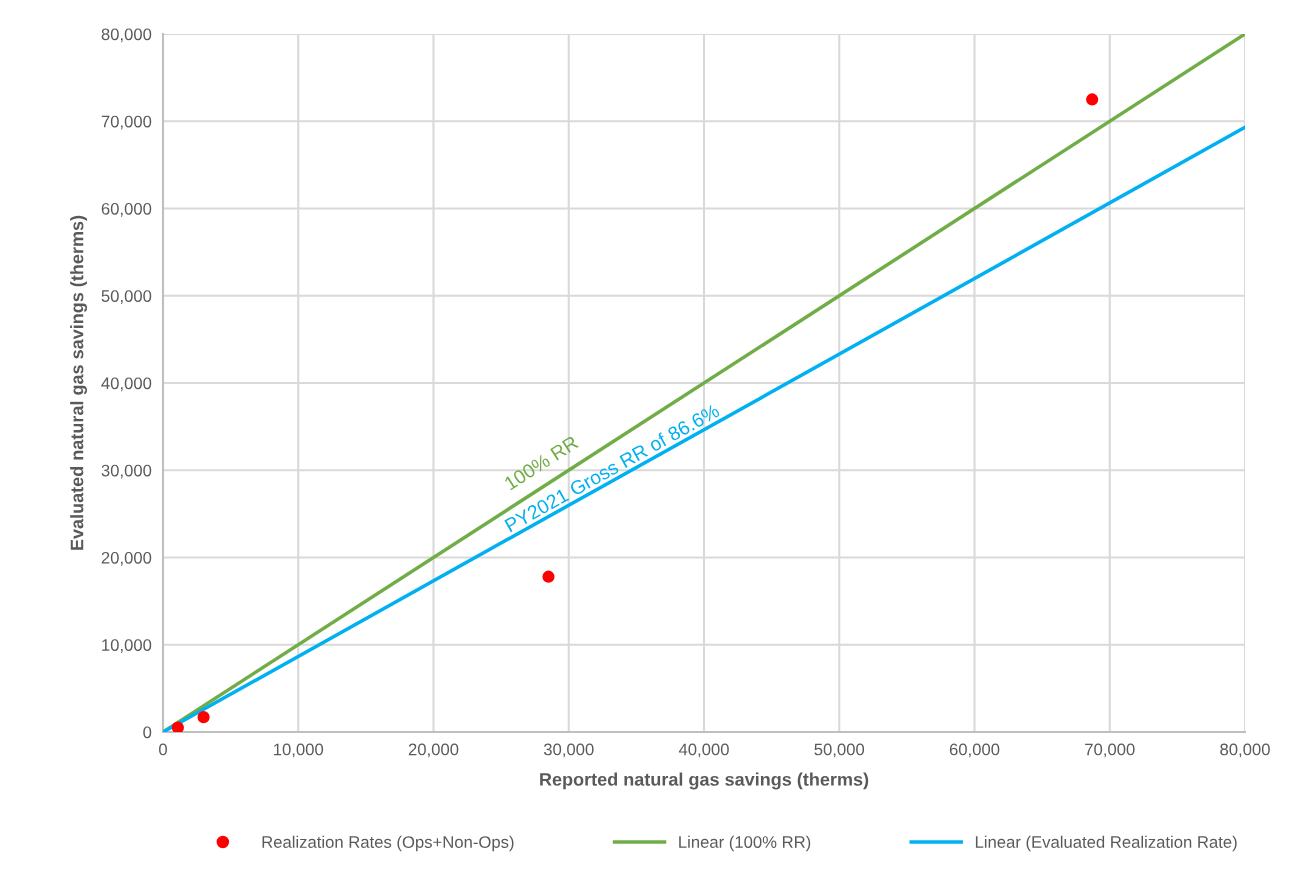 The width and height of the screenshot is (1305, 875). I want to click on y-tick-label: 60,000, so click(126, 209).